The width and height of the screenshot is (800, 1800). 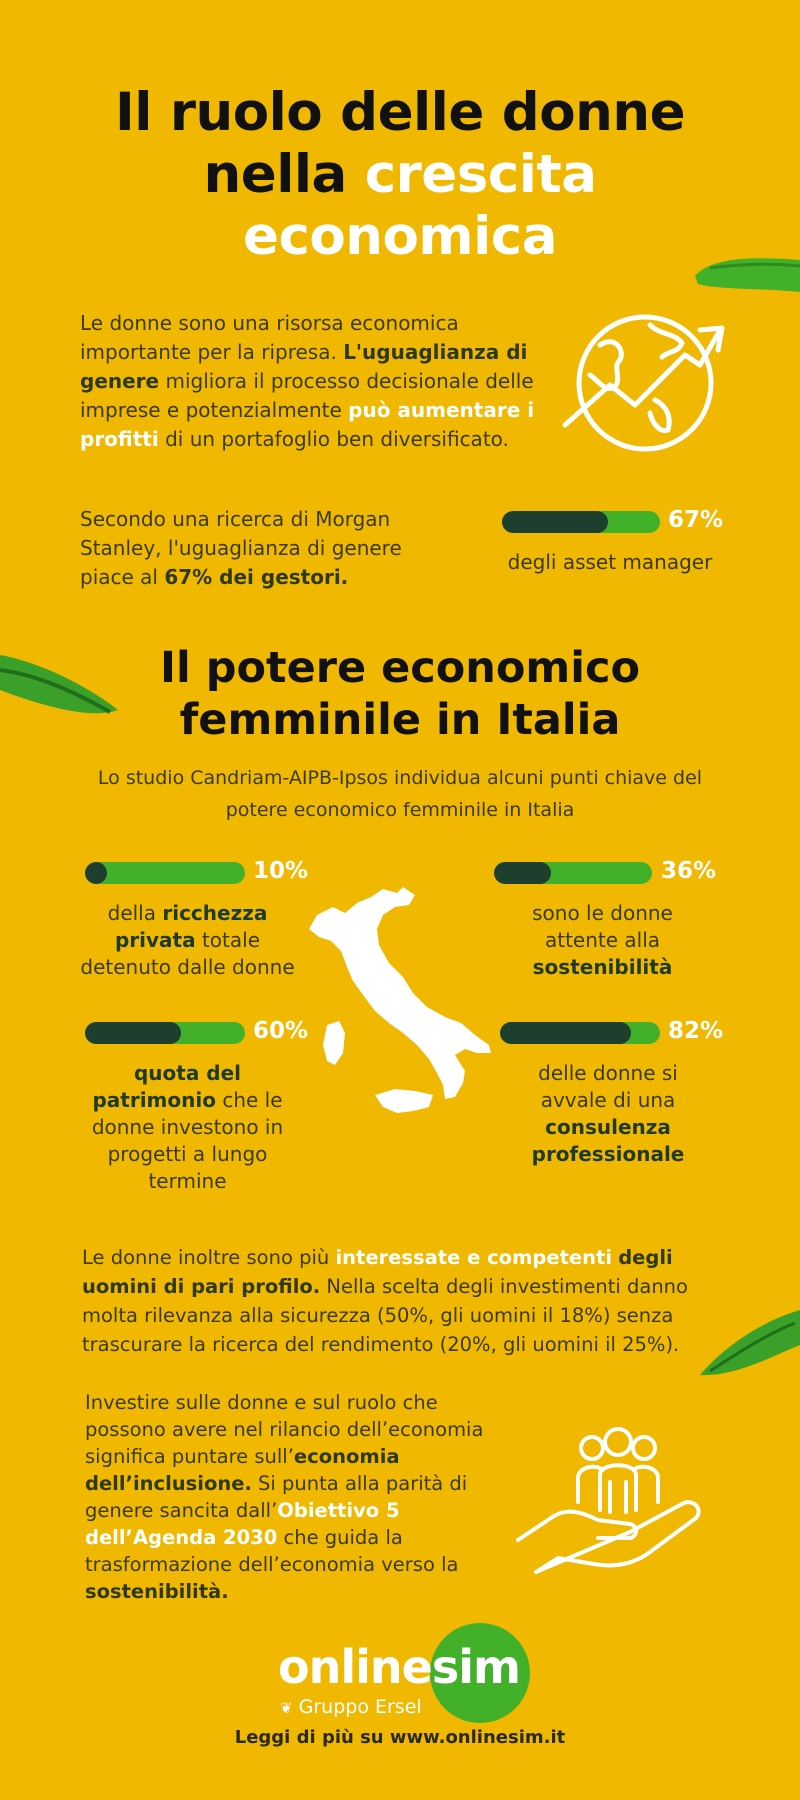 I want to click on para4-bold-1: economia dell’inclusione., so click(x=242, y=1470).